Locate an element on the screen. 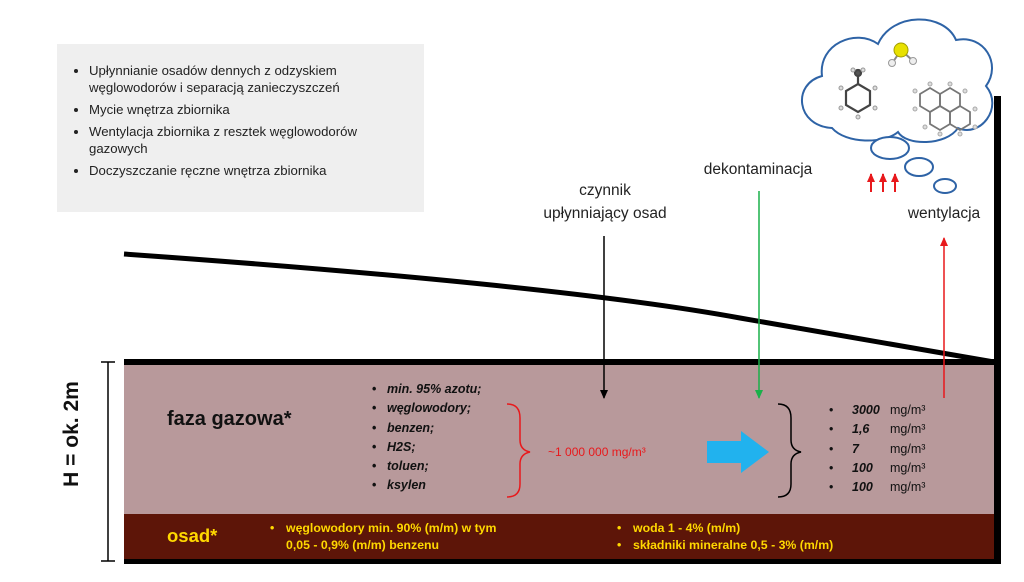 The width and height of the screenshot is (1024, 582). tank-wall is located at coordinates (997, 330).